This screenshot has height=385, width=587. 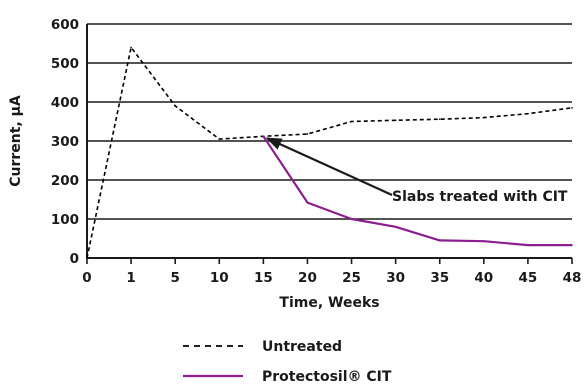 What do you see at coordinates (528, 278) in the screenshot?
I see `x-tick-label: 45` at bounding box center [528, 278].